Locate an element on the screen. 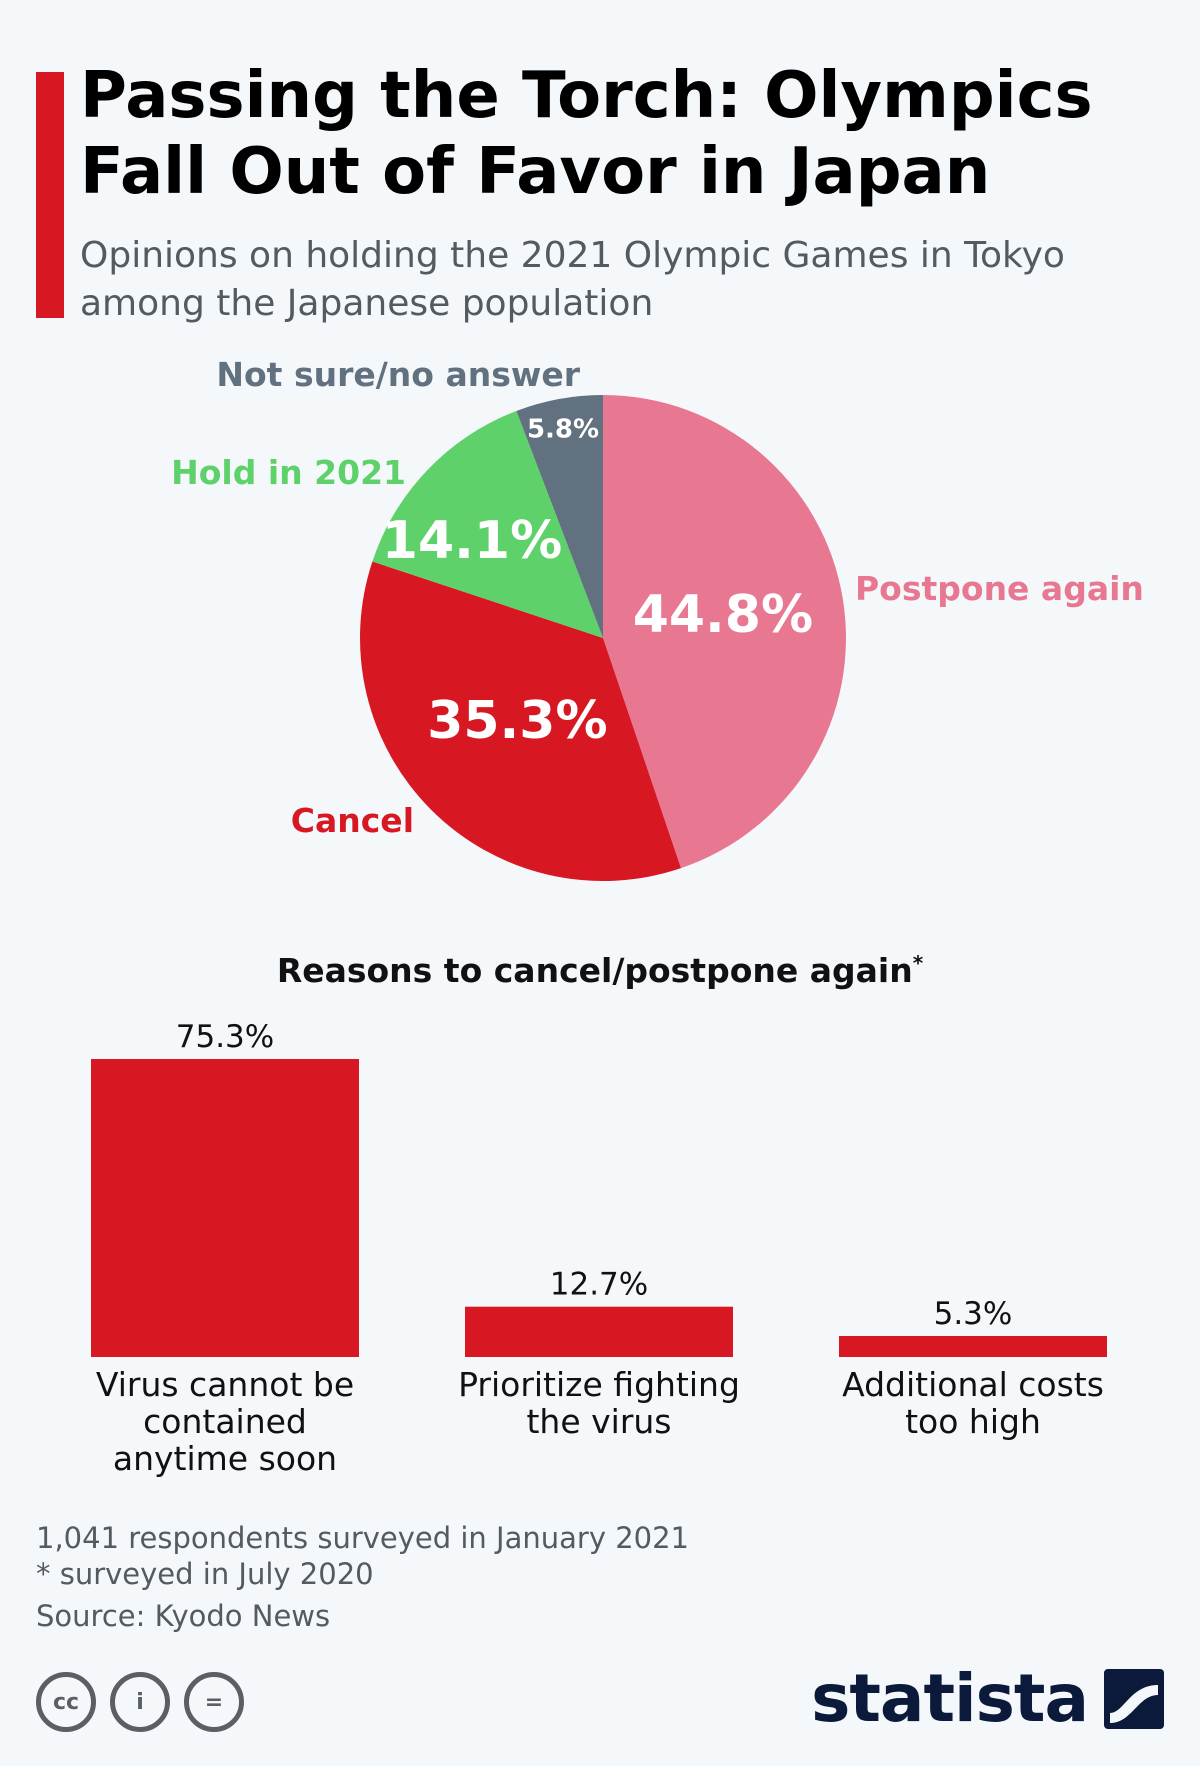 The width and height of the screenshot is (1200, 1766). pie-value-label-cancel: 35.3% is located at coordinates (517, 721).